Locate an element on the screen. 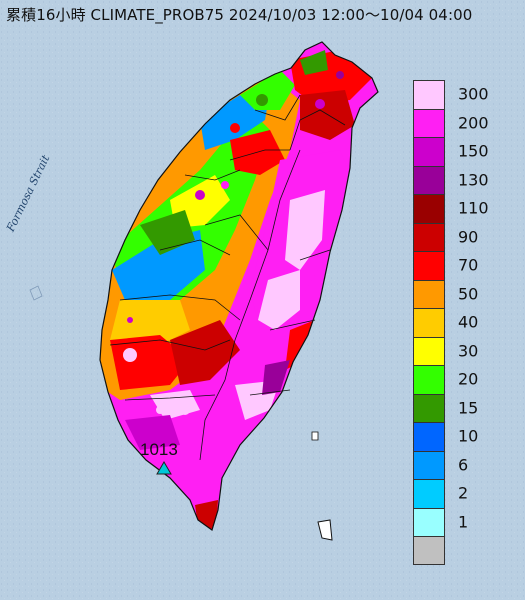  legend-label: 50 is located at coordinates (468, 294).